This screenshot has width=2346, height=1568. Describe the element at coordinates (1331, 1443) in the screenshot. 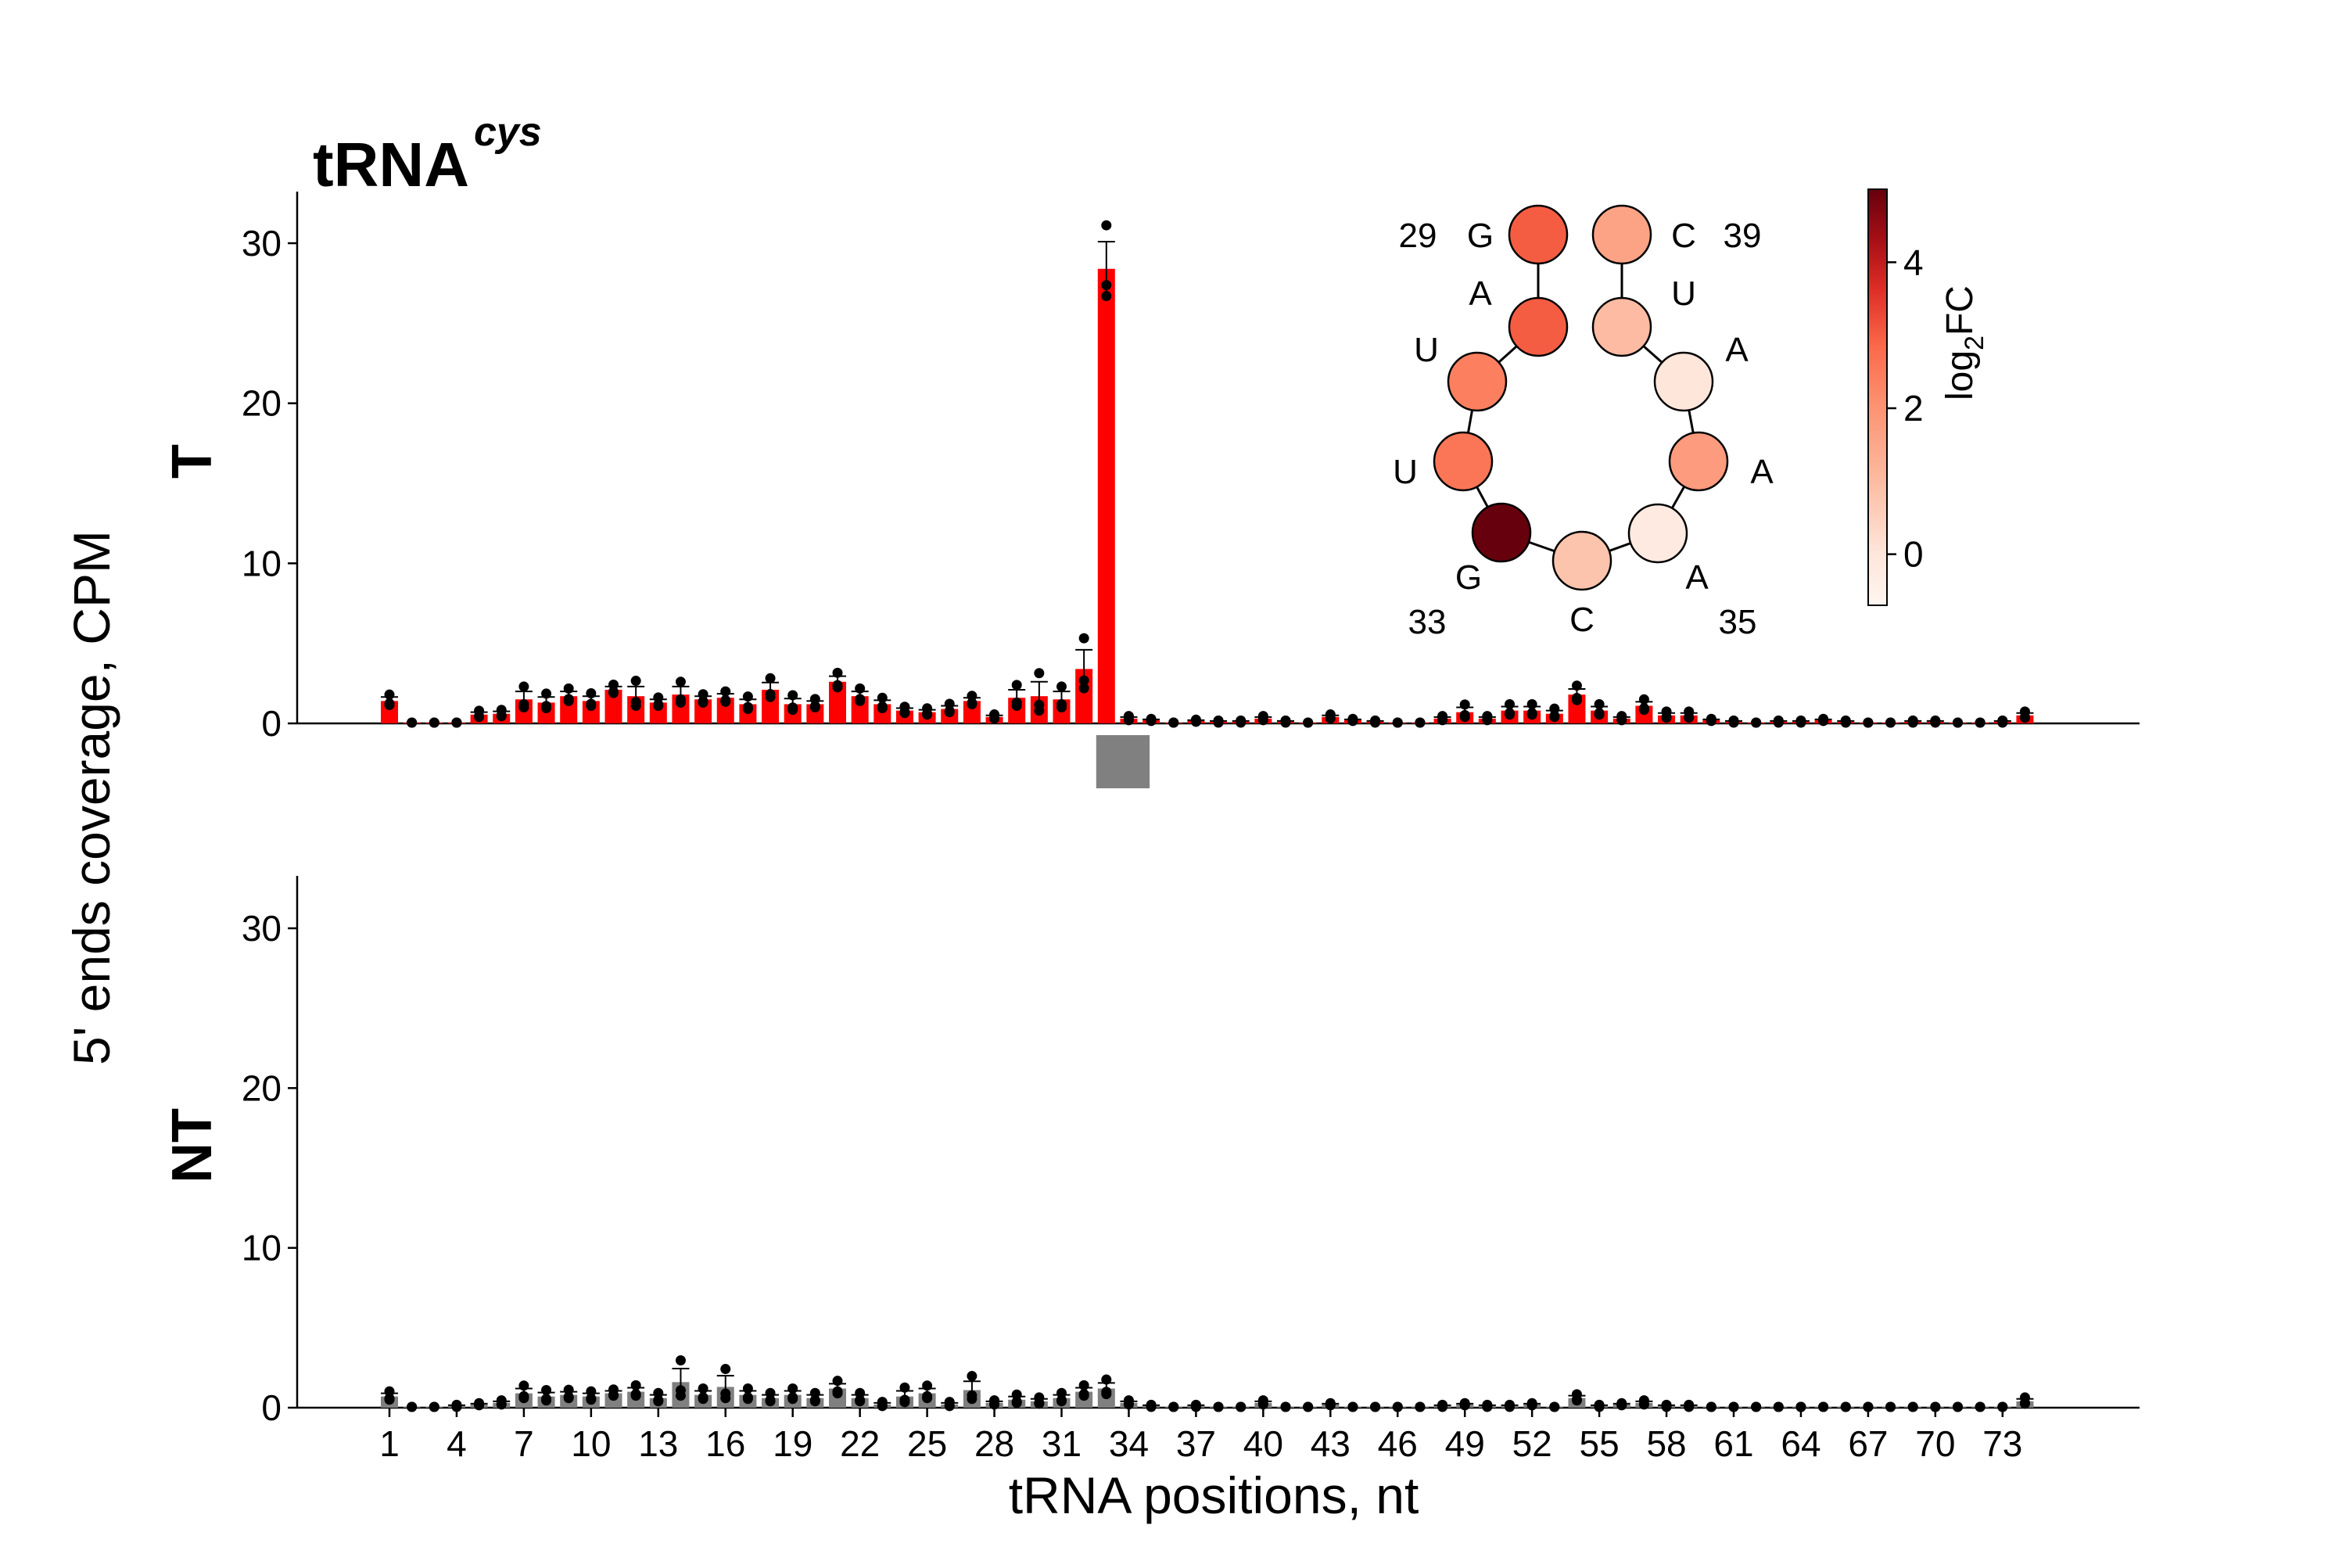

I see `x-tick-label: 43` at that location.